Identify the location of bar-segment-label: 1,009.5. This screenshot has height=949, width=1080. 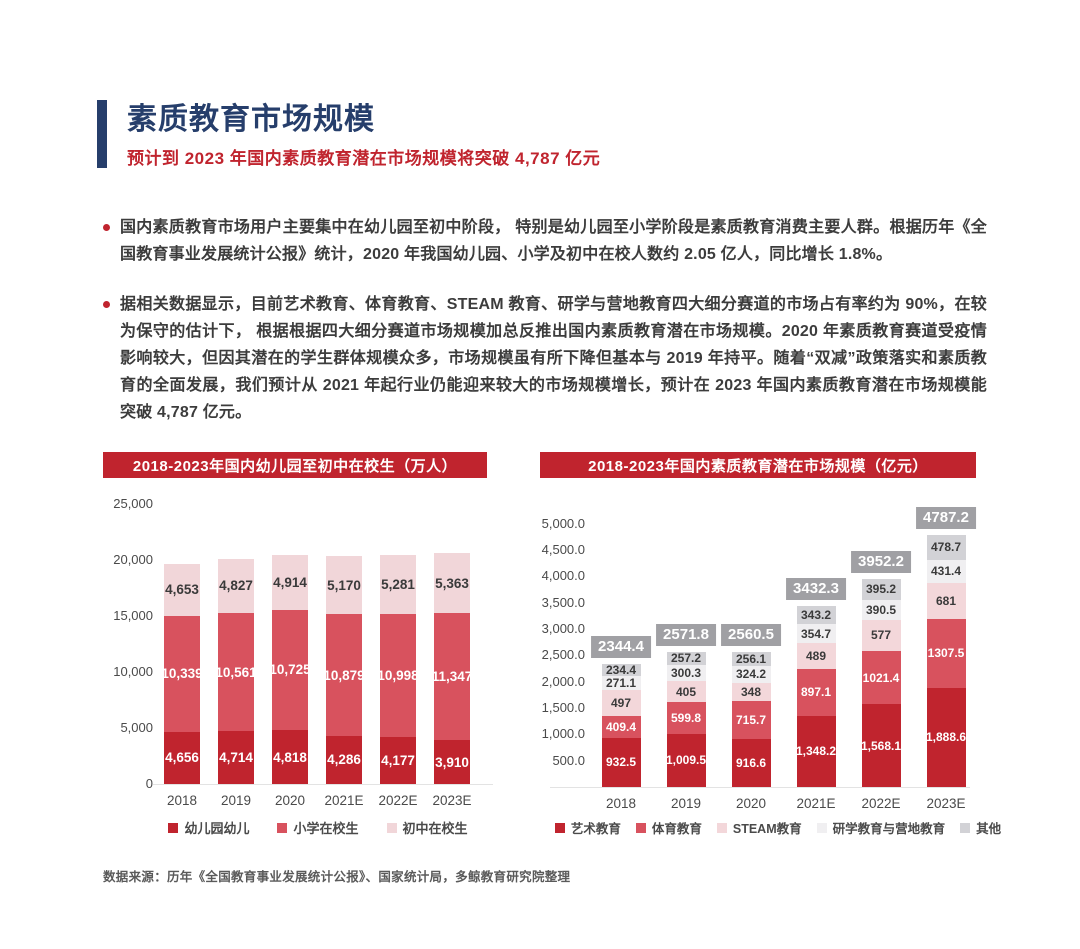
(686, 760).